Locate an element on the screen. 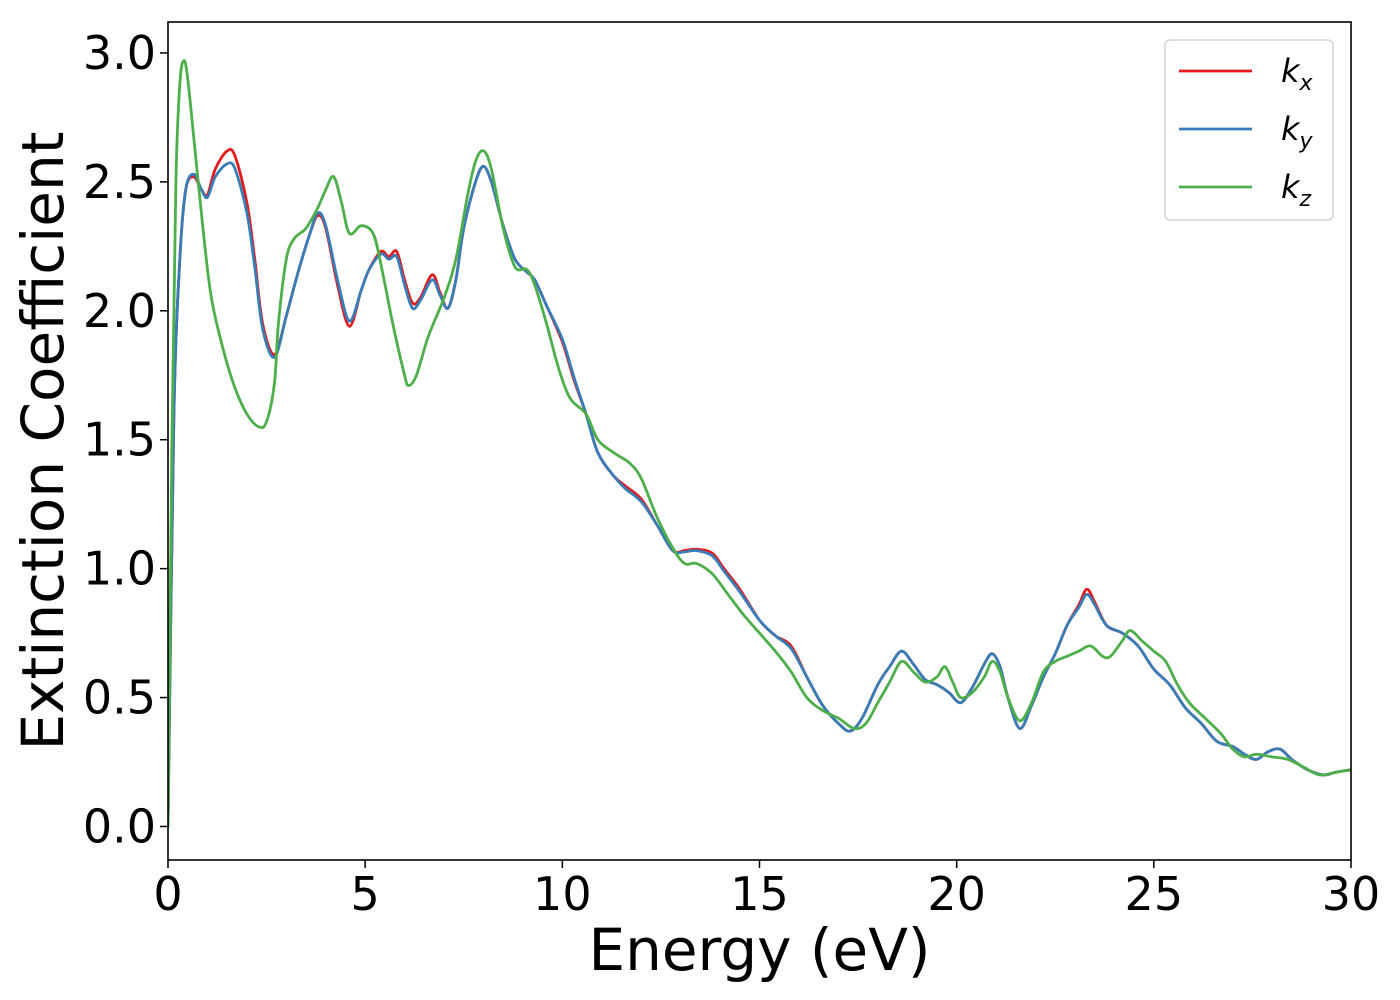 The width and height of the screenshot is (1400, 1000). y-axis-label: Extinction Coefficient is located at coordinates (43, 441).